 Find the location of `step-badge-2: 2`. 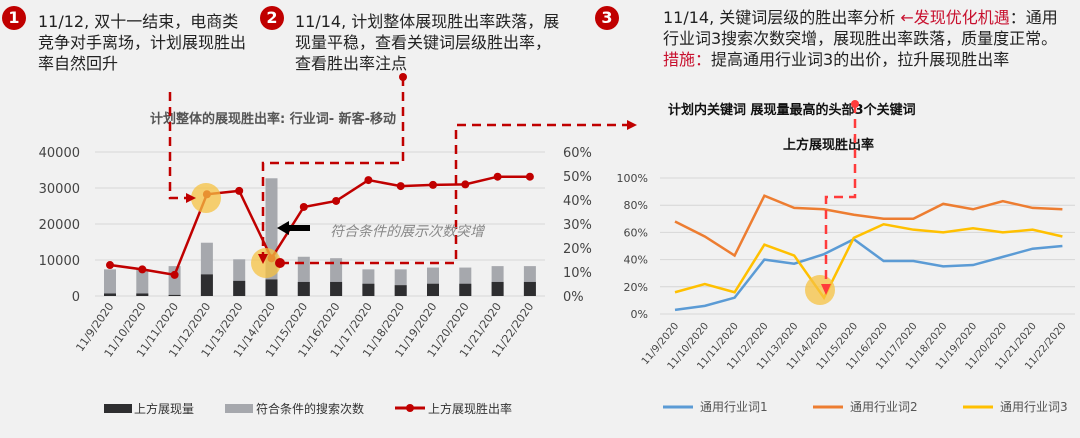

step-badge-2: 2 is located at coordinates (272, 18).